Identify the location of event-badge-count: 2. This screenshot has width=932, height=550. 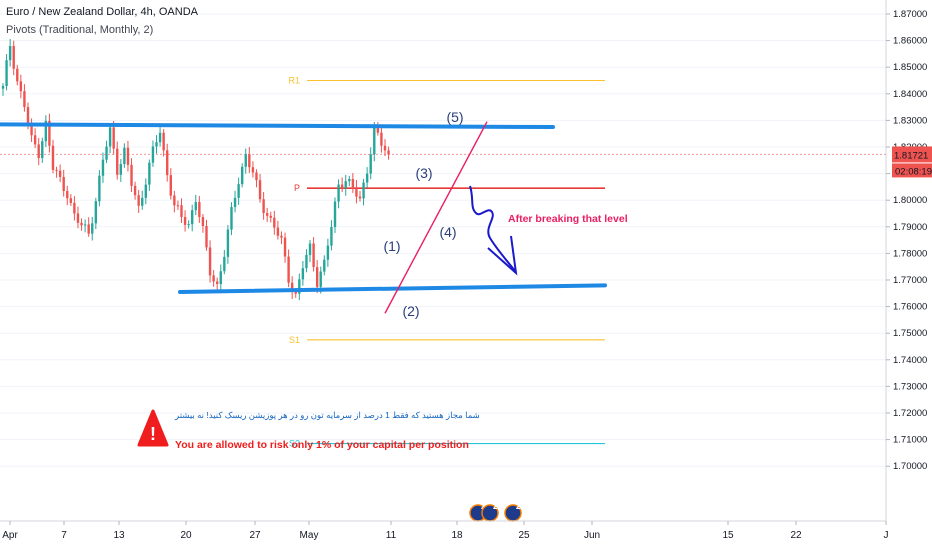
(495, 506).